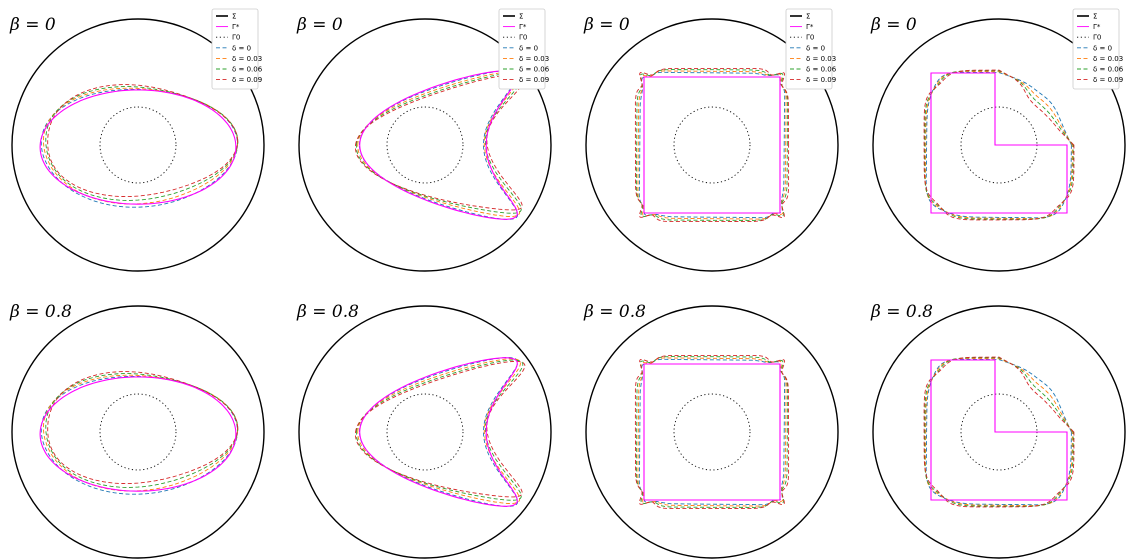  I want to click on panel-4: β = 0 Σ Γ* Γ0 δ = 0 δ = 0.03 δ = 0.06 δ = 0.09, so click(998, 140).